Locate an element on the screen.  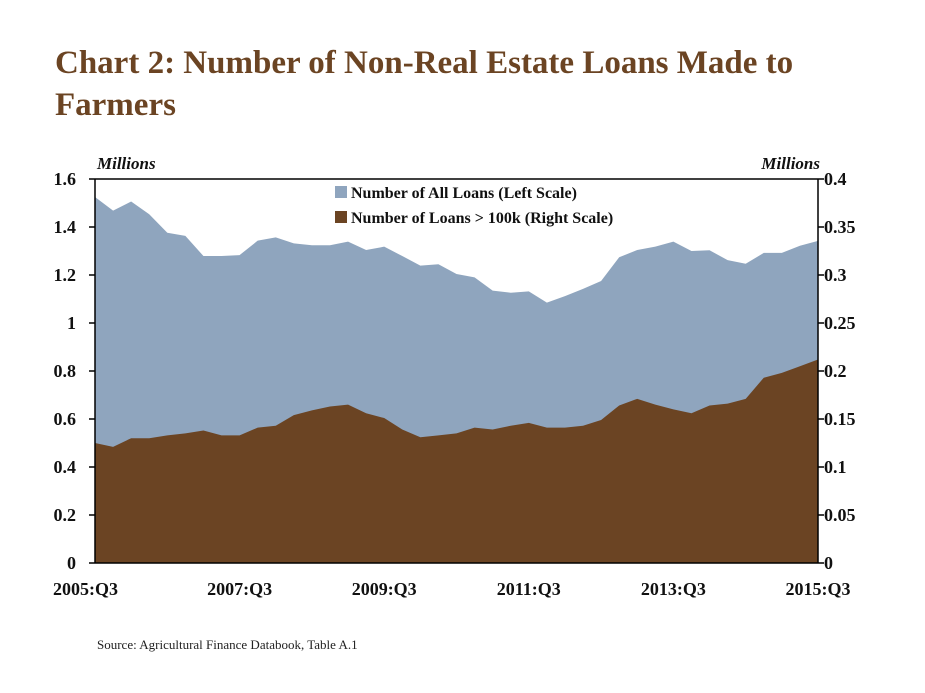
right-tick-label: 0.3 is located at coordinates (835, 275).